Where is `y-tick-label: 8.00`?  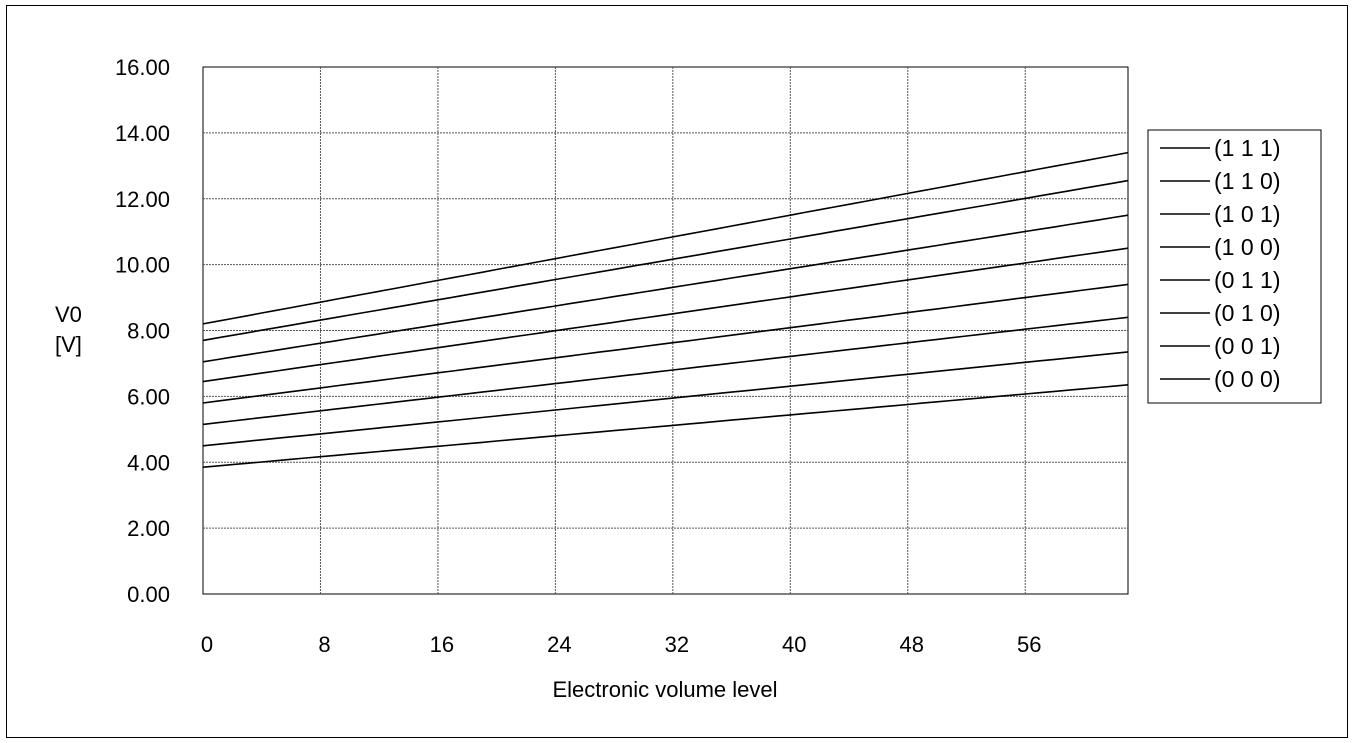
y-tick-label: 8.00 is located at coordinates (148, 331).